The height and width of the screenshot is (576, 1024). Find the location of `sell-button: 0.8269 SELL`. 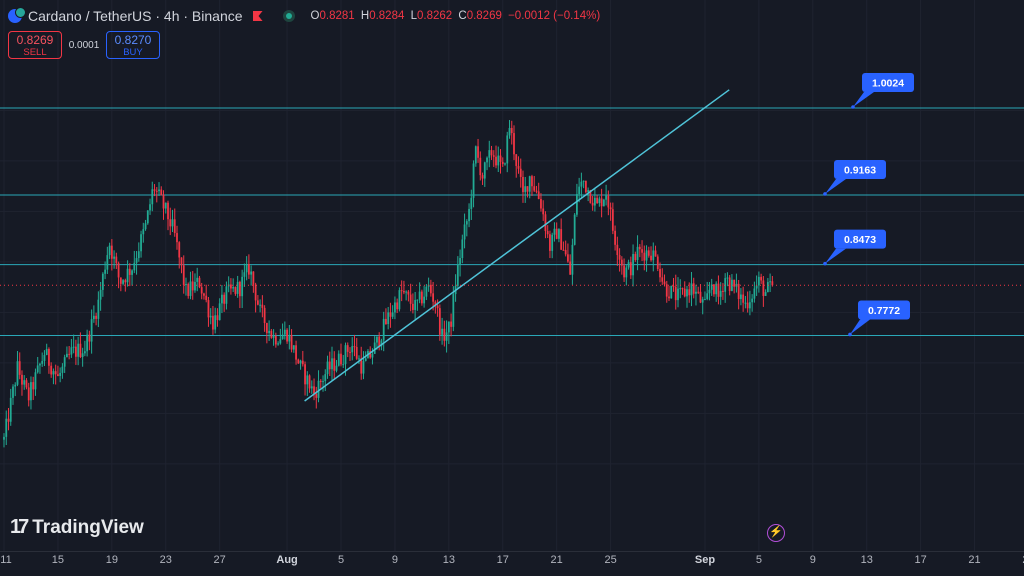

sell-button: 0.8269 SELL is located at coordinates (35, 45).